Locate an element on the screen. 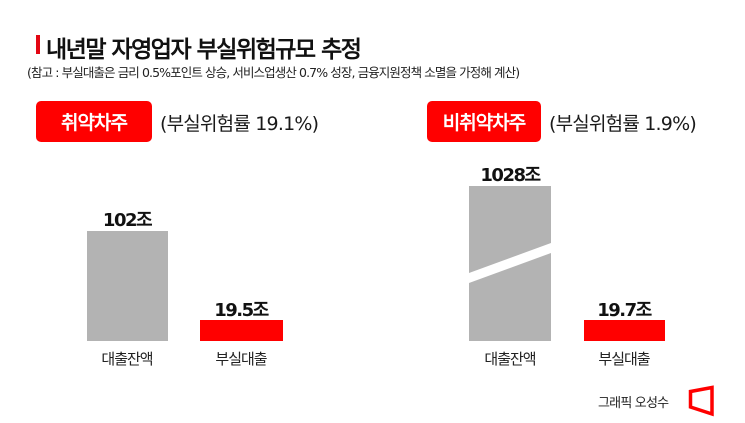 This screenshot has height=423, width=745. bar-value-label: 1028조 is located at coordinates (510, 175).